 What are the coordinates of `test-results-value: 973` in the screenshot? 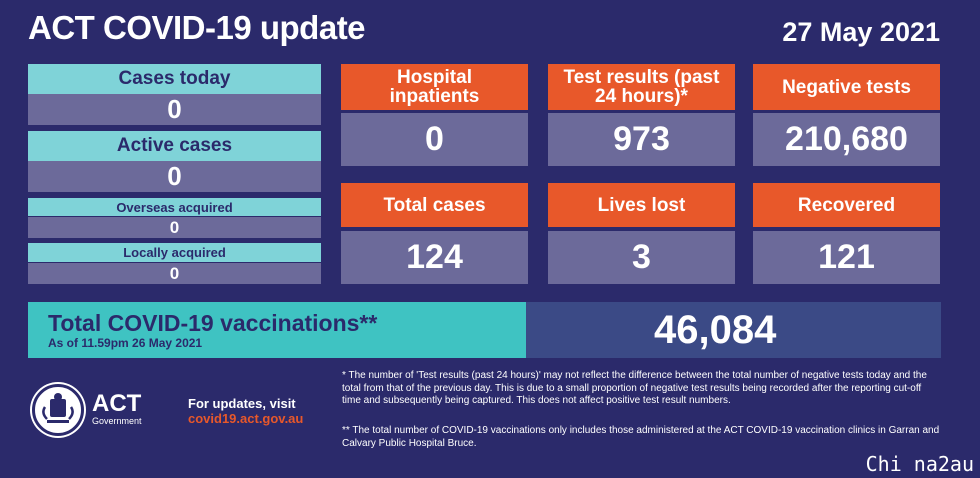 It's located at (641, 139).